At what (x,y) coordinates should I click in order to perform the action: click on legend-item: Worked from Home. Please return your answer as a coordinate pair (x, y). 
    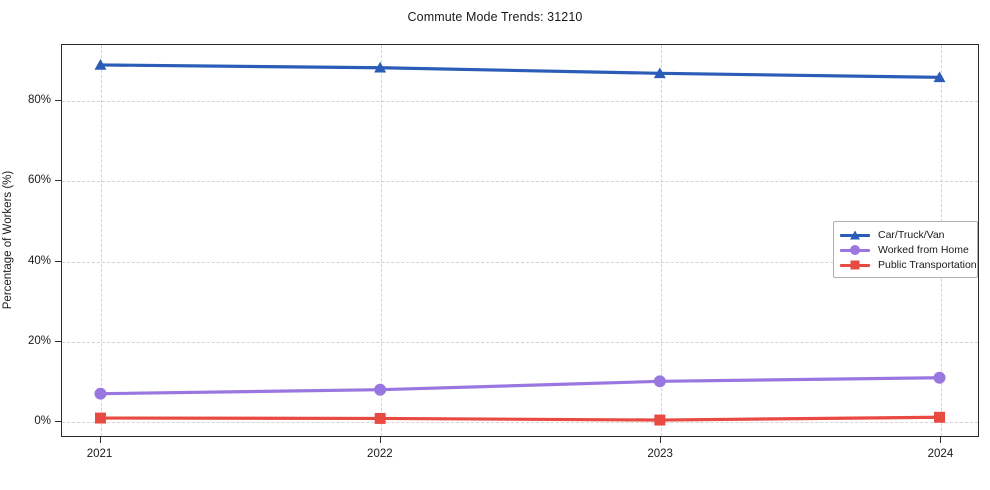
    Looking at the image, I should click on (905, 249).